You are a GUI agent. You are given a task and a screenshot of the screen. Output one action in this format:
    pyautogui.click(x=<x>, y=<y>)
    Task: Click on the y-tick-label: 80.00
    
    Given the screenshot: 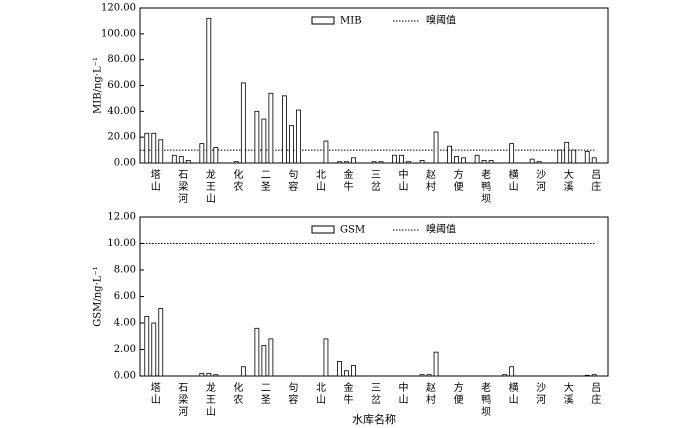 What is the action you would take?
    pyautogui.click(x=121, y=59)
    